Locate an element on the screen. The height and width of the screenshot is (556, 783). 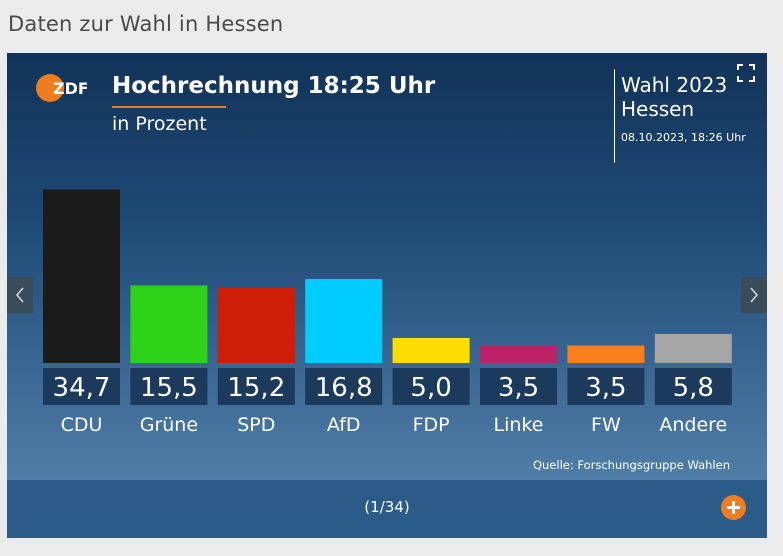
page-heading: Daten zur Wahl in Hessen is located at coordinates (146, 24).